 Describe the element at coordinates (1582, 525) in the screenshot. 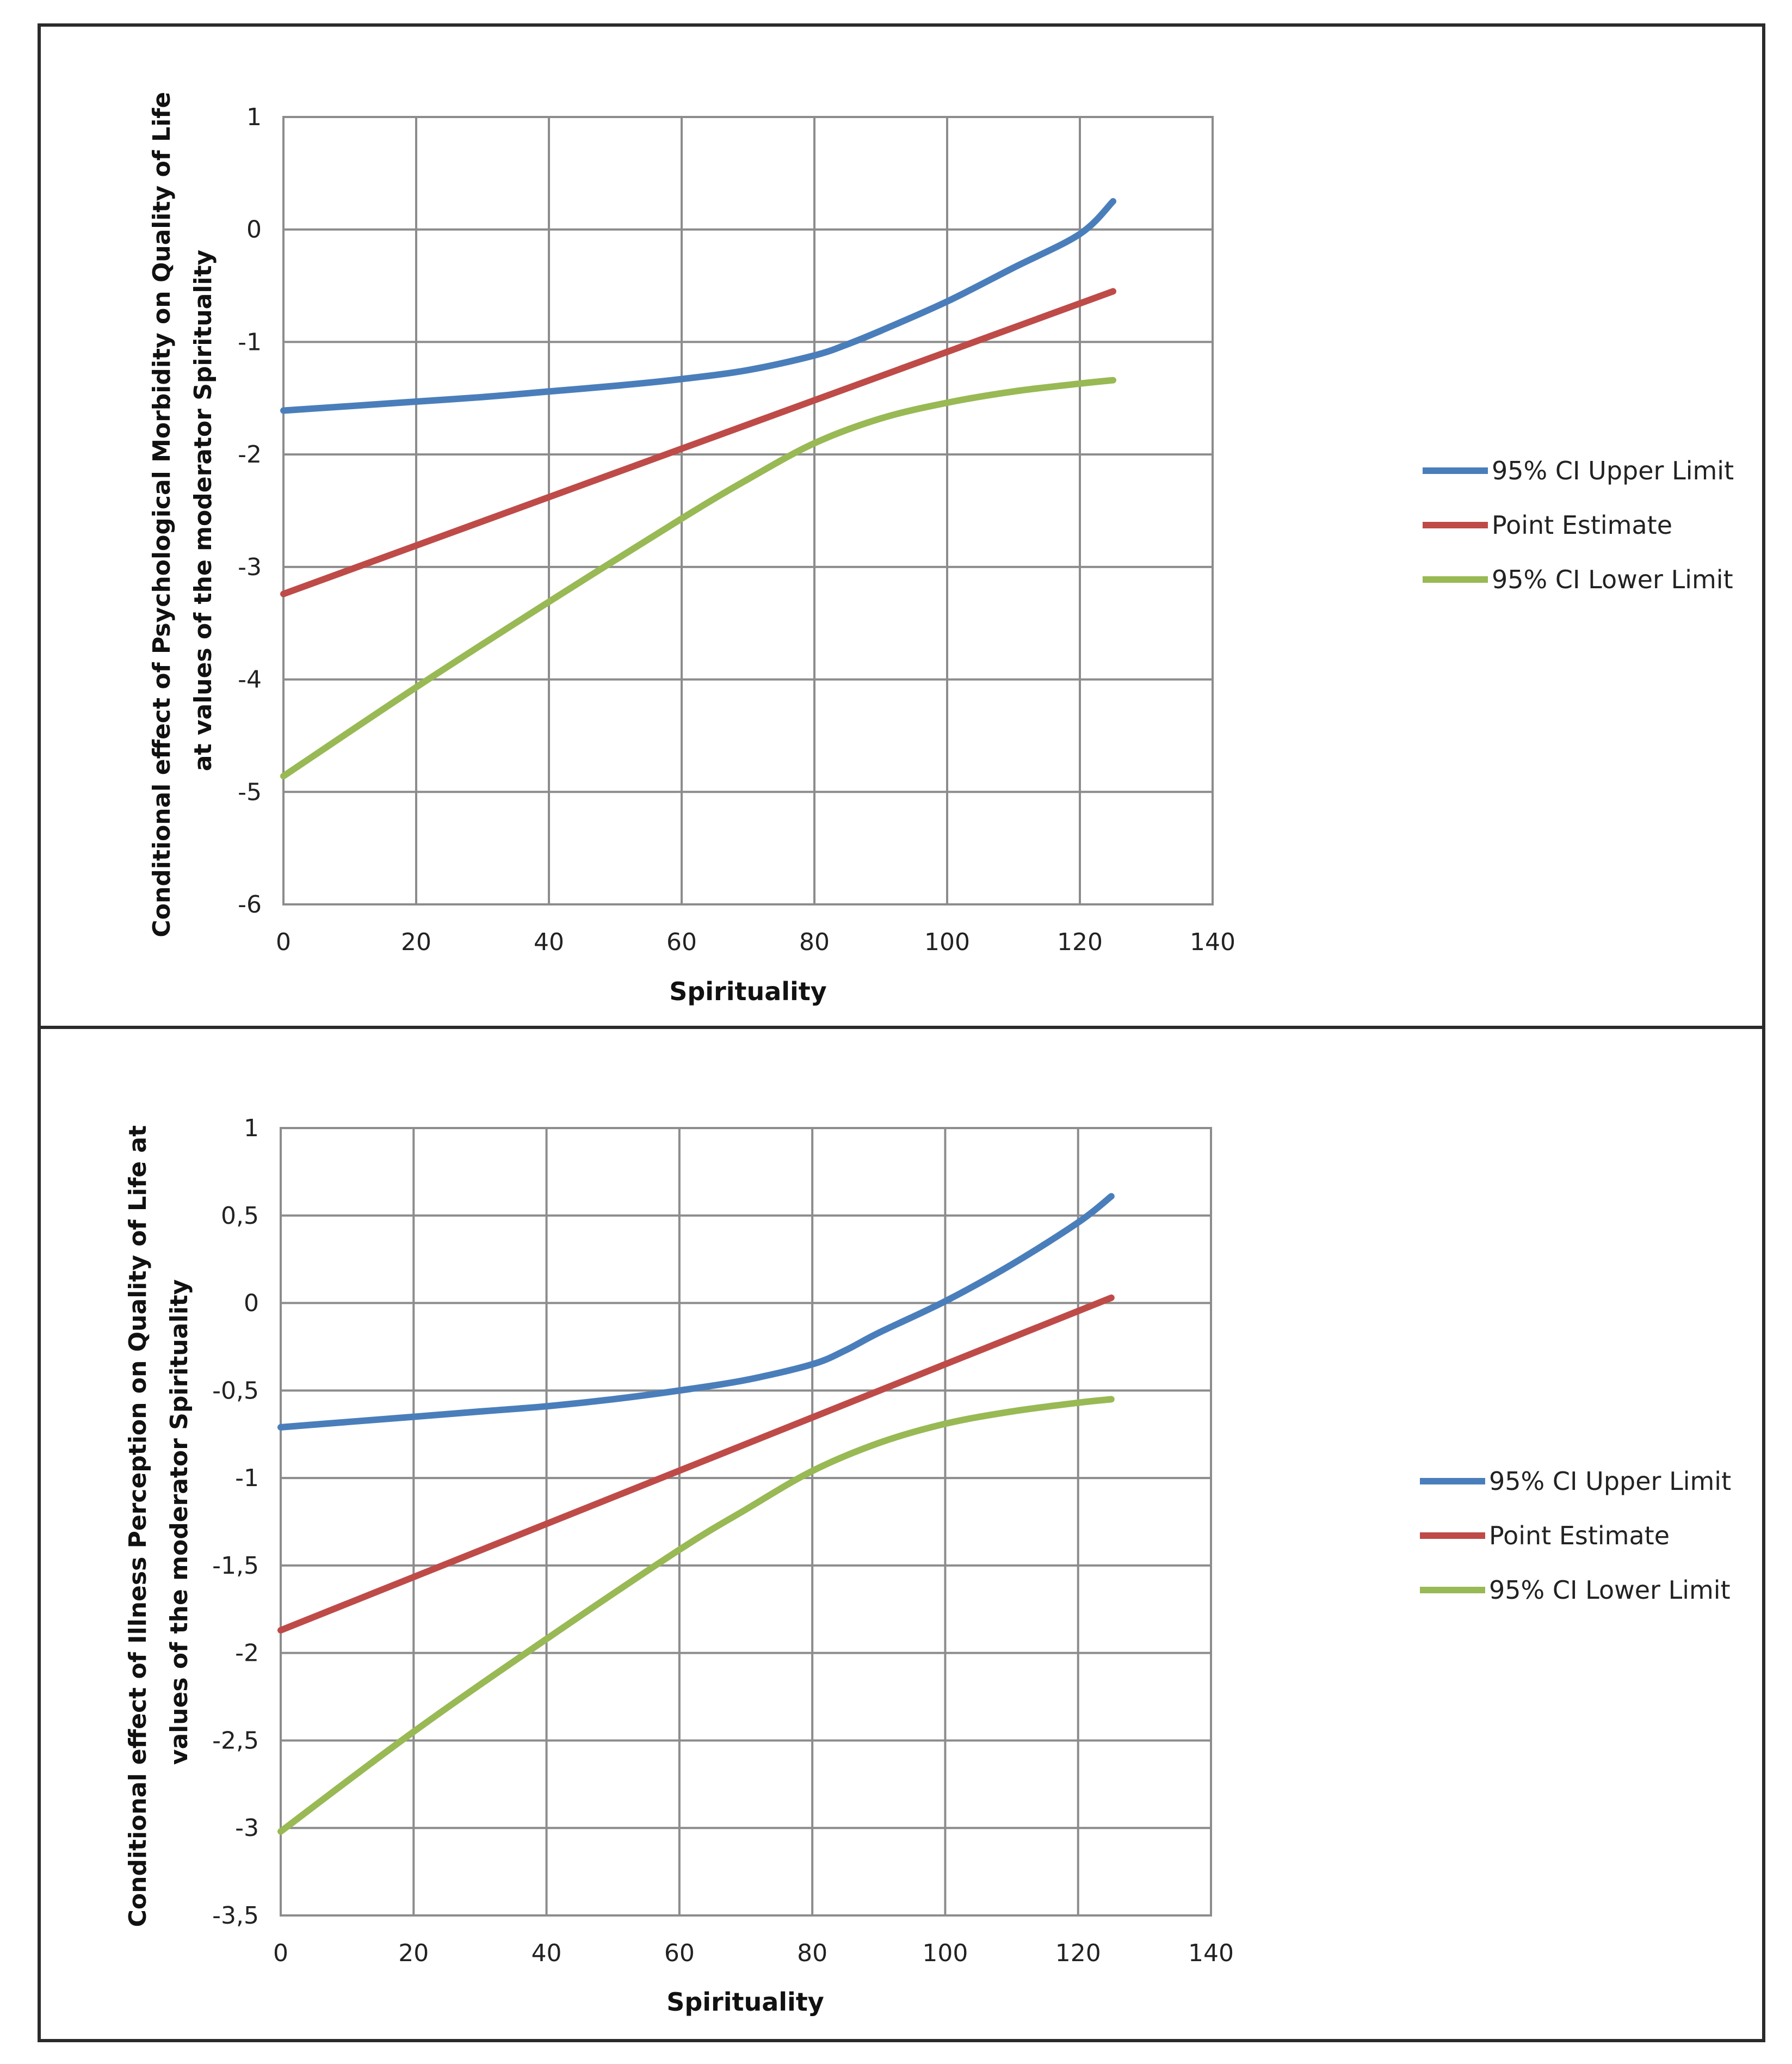

I see `chart-1-legend-label-point-estimate: Point Estimate` at that location.